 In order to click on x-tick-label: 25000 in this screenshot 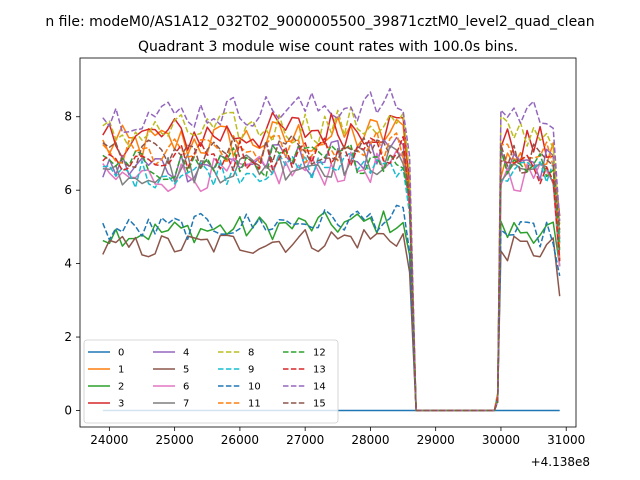, I will do `click(175, 440)`.